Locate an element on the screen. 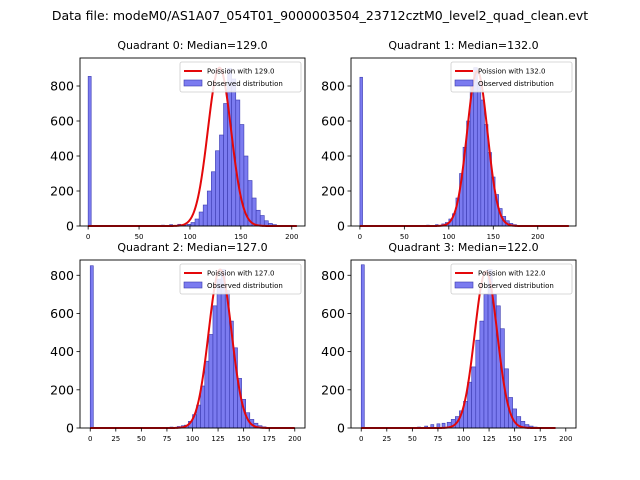 The height and width of the screenshot is (480, 640). legend-poisson-label: Poission with 127.0 is located at coordinates (241, 274).